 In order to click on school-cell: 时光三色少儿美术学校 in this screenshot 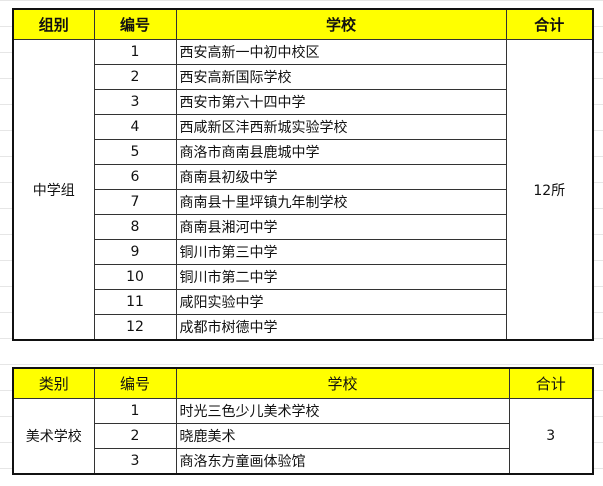, I will do `click(342, 411)`.